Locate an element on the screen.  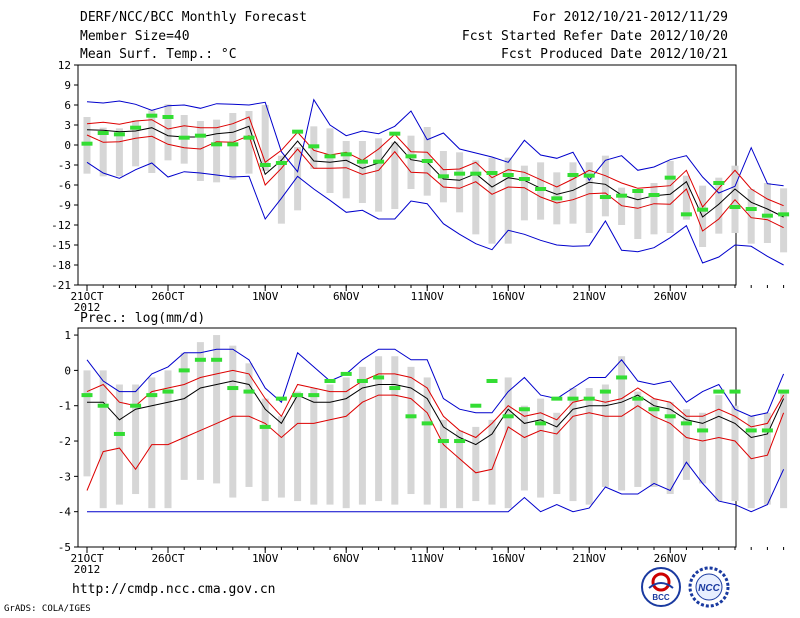
forecast-produced-date: Fcst Produced Date 2012/10/21 is located at coordinates (614, 54).